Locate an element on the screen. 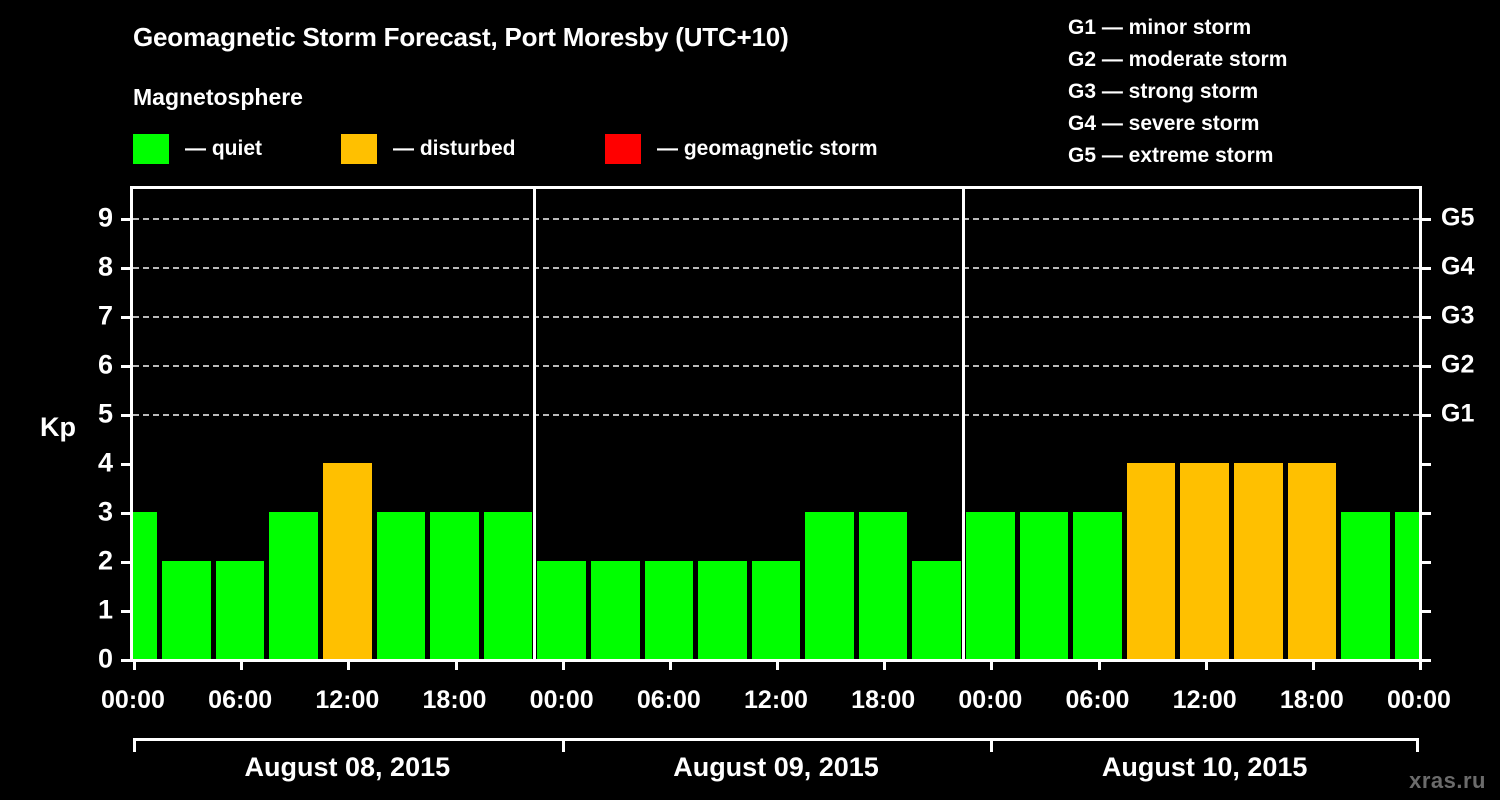  chart-subtitle: Magnetosphere is located at coordinates (218, 97).